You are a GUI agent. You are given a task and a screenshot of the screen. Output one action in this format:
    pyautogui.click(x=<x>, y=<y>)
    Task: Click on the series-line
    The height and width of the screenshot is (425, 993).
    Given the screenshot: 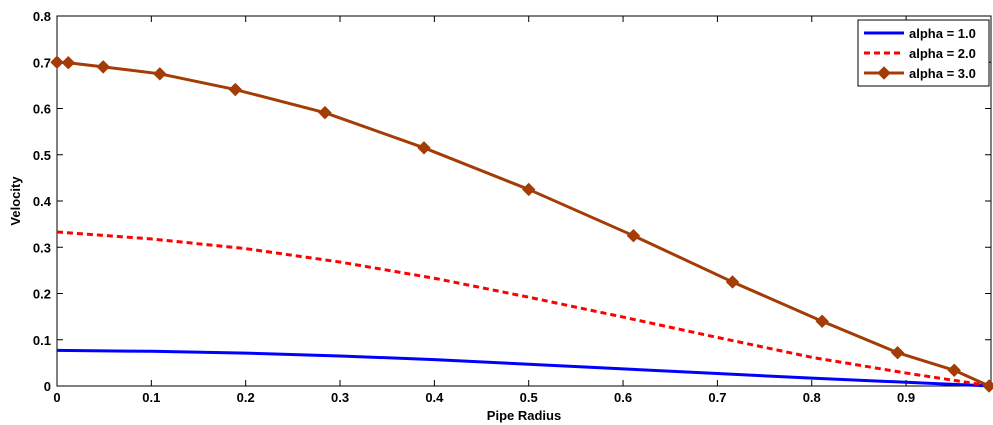 What is the action you would take?
    pyautogui.click(x=524, y=368)
    